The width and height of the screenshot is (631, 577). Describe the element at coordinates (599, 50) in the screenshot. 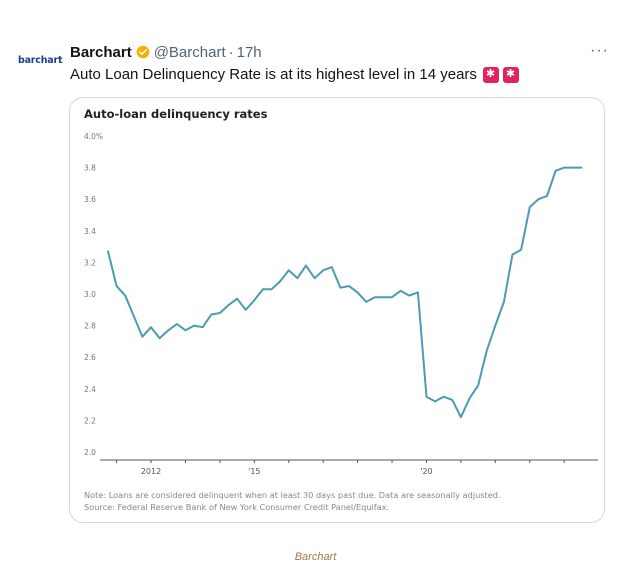

I see `more-options-icon: ···` at that location.